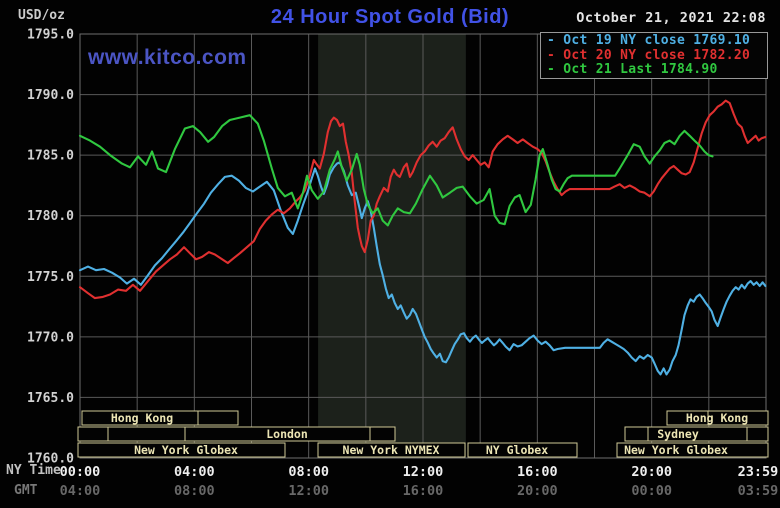 Image resolution: width=780 pixels, height=508 pixels. Describe the element at coordinates (167, 57) in the screenshot. I see `kitco-watermark: www.kitco.com` at that location.